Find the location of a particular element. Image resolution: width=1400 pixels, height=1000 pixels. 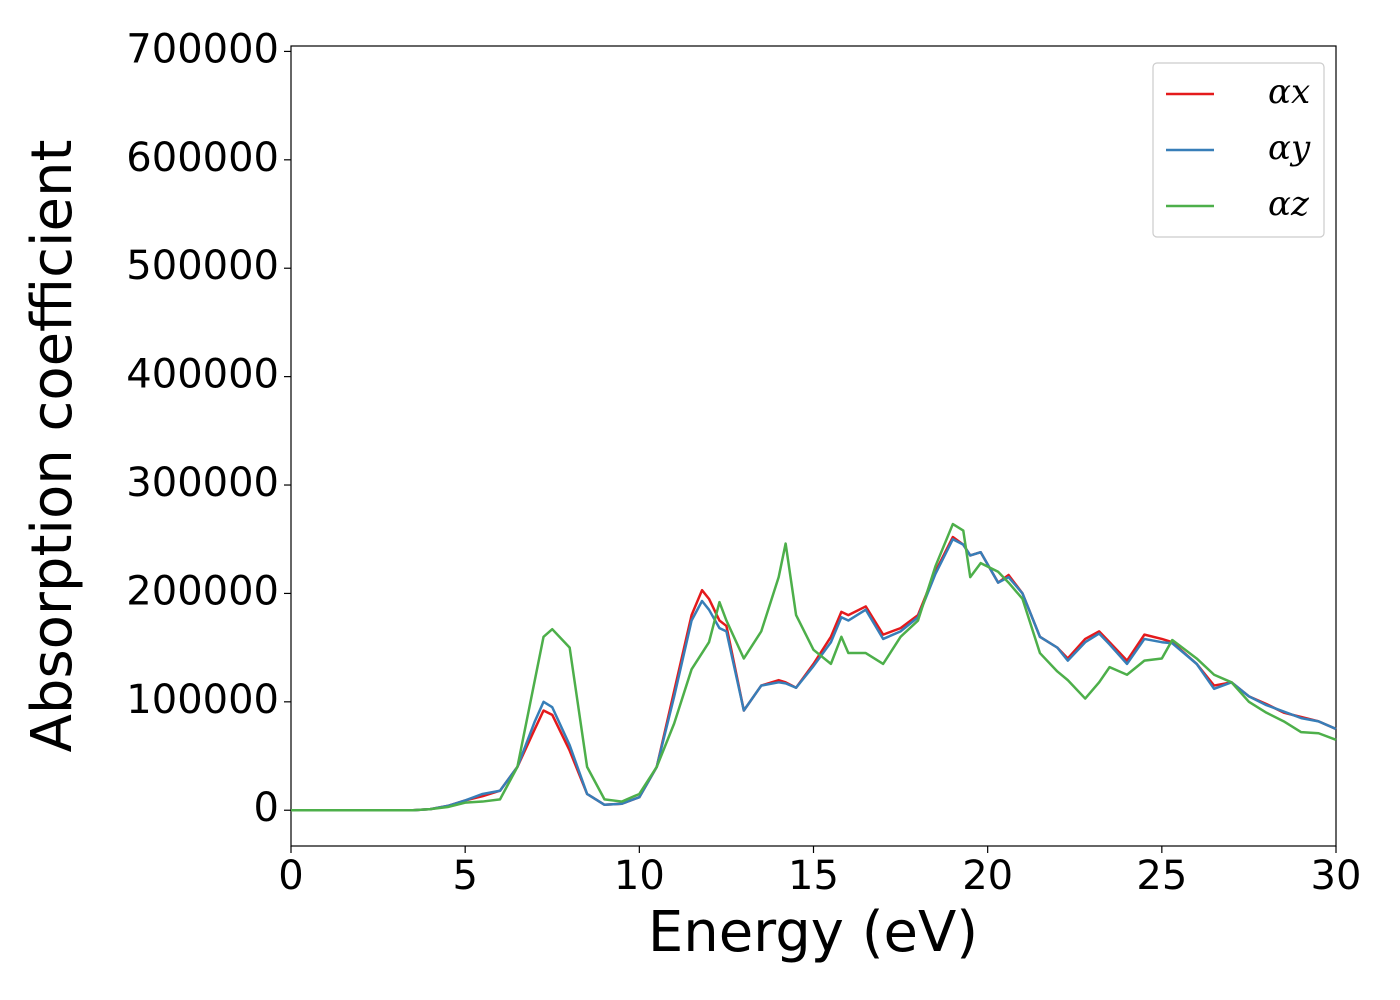

y-tick-label: 400000 is located at coordinates (202, 375).